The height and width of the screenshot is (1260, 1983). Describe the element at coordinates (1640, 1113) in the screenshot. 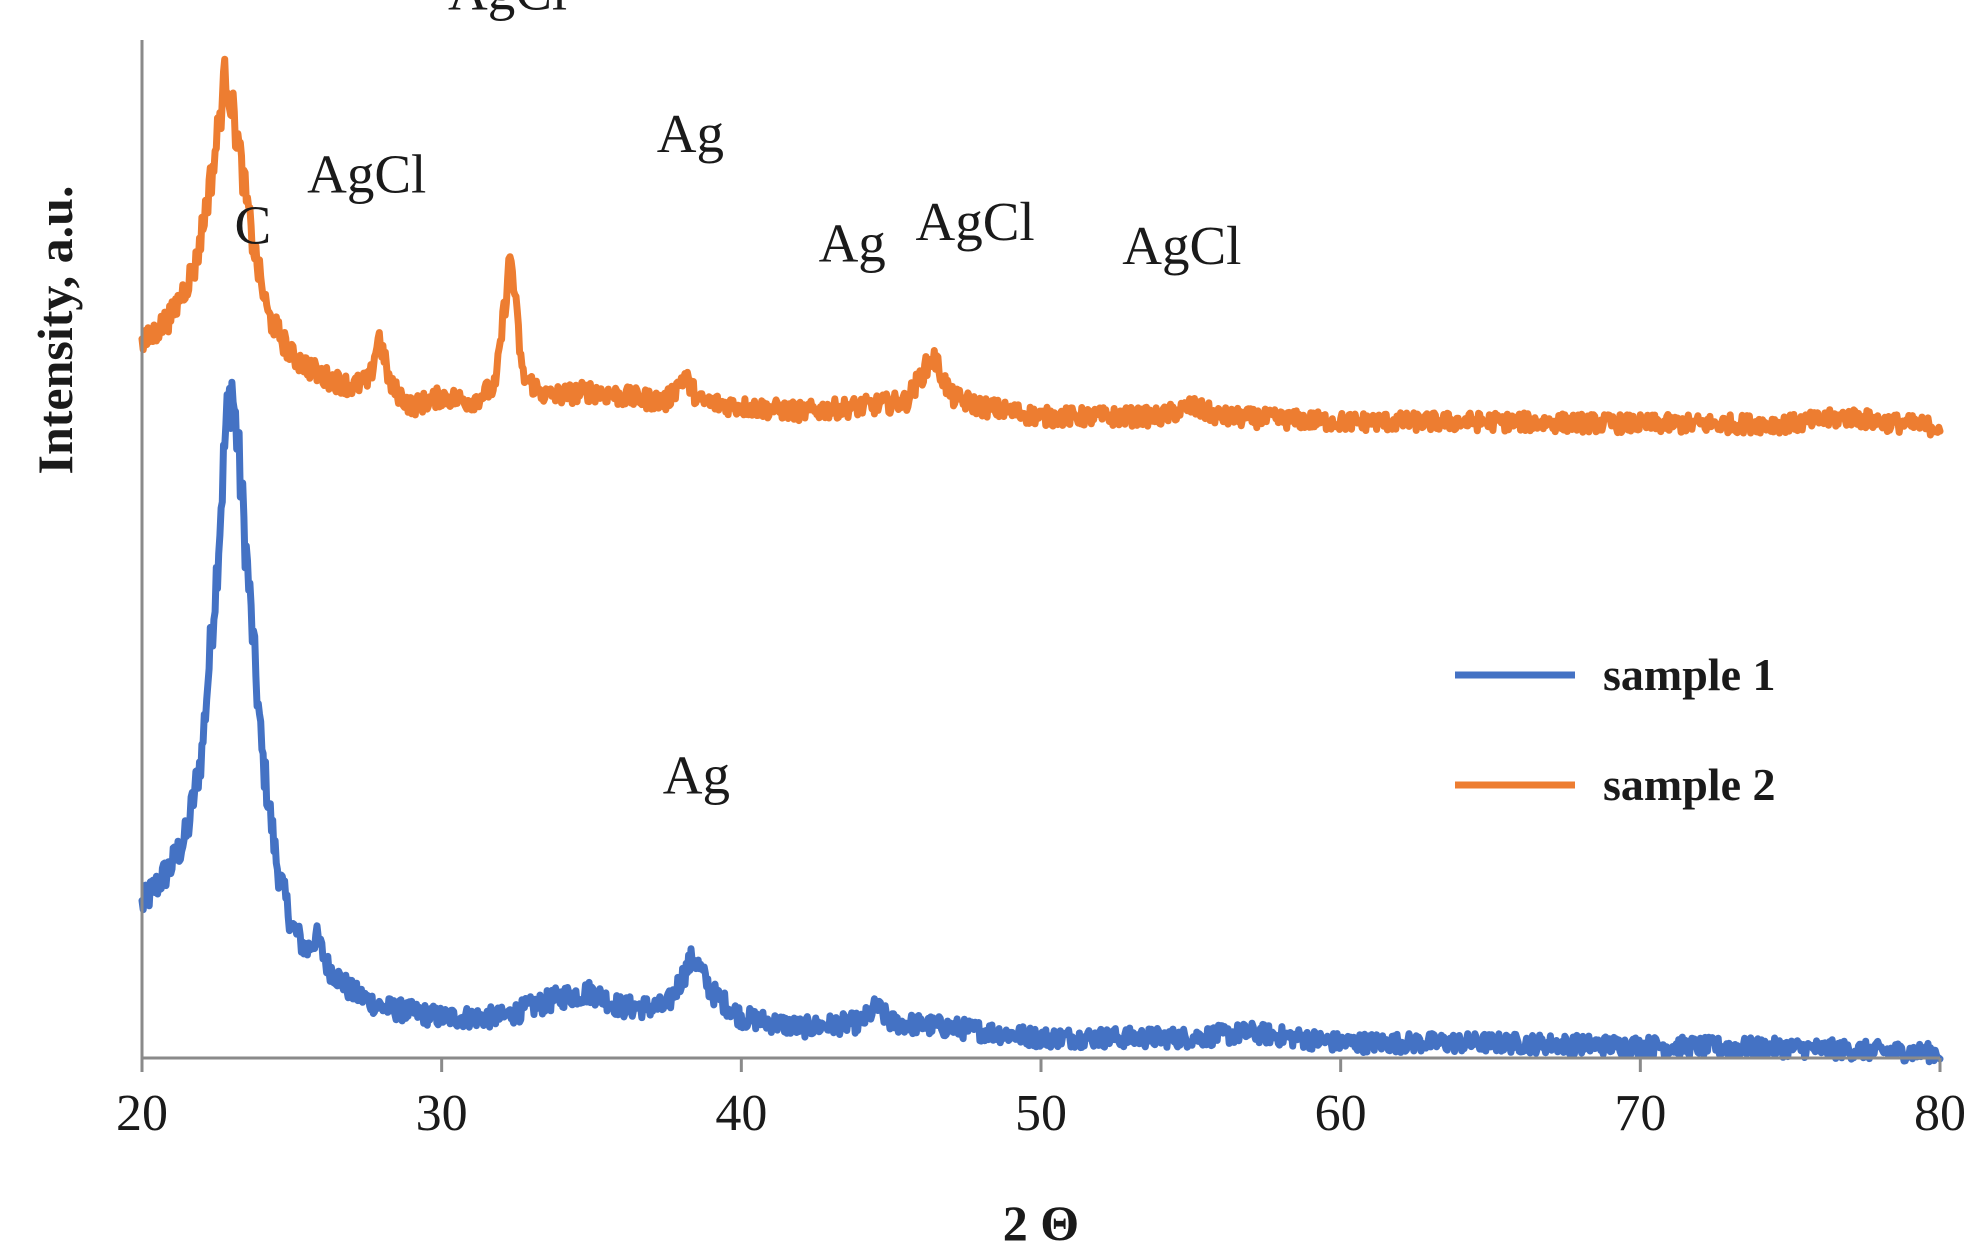

I see `x-tick-label: 70` at that location.